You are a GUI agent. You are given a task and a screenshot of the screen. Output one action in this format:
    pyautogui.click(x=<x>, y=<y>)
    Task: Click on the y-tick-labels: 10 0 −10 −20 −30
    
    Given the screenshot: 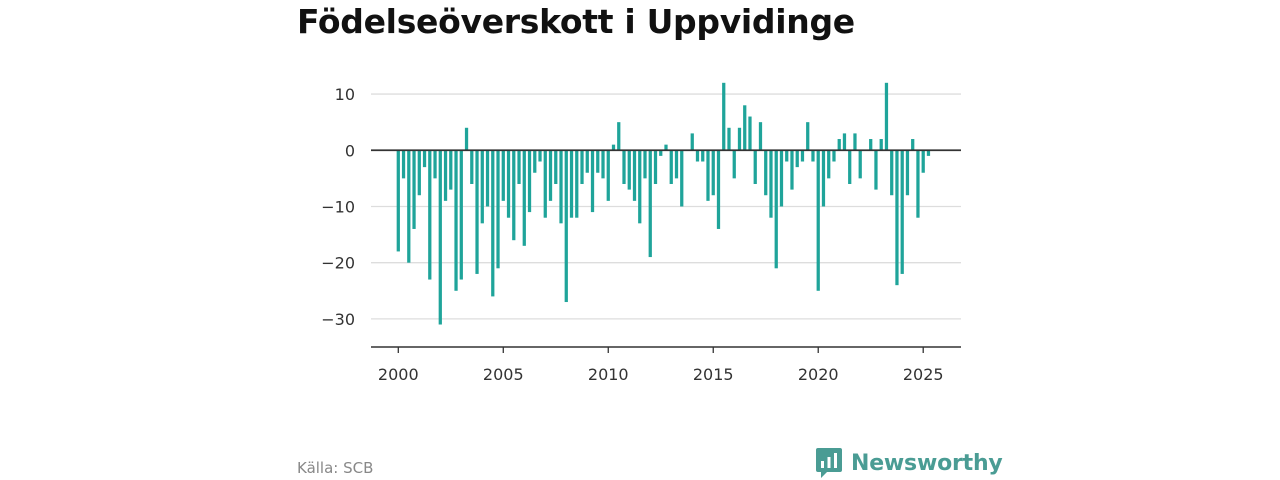 What is the action you would take?
    pyautogui.click(x=338, y=207)
    